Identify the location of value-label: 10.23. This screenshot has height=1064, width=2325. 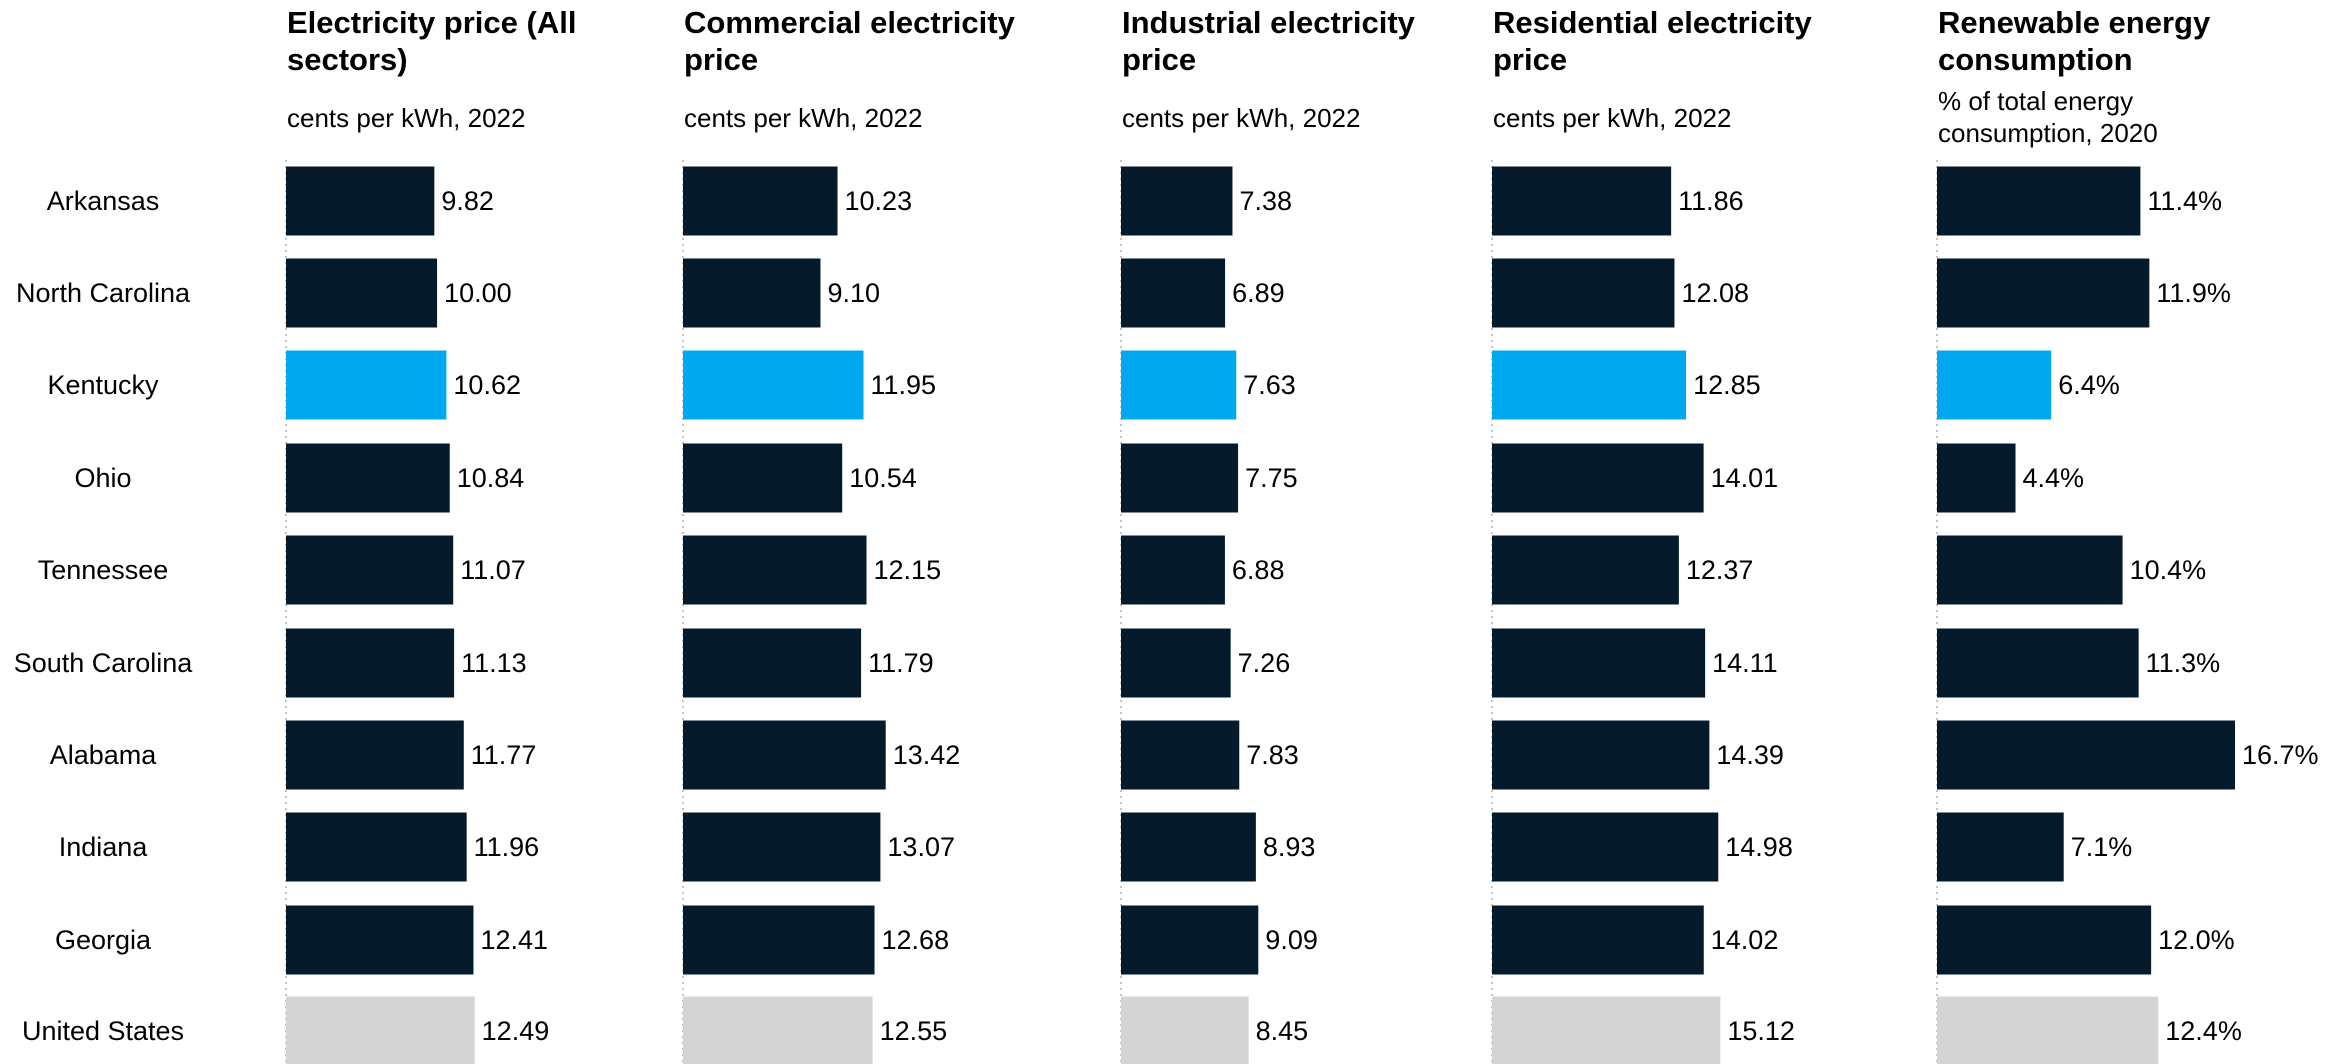
(879, 201).